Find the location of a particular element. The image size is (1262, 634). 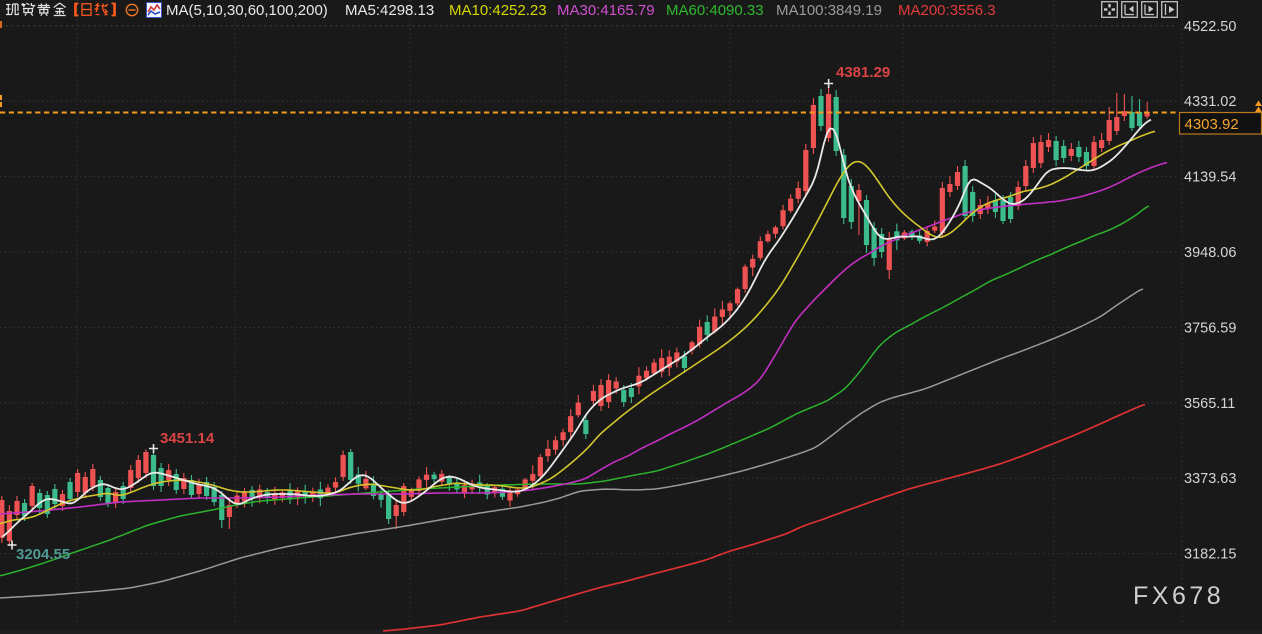

svg-text: 4381.29 is located at coordinates (863, 72).